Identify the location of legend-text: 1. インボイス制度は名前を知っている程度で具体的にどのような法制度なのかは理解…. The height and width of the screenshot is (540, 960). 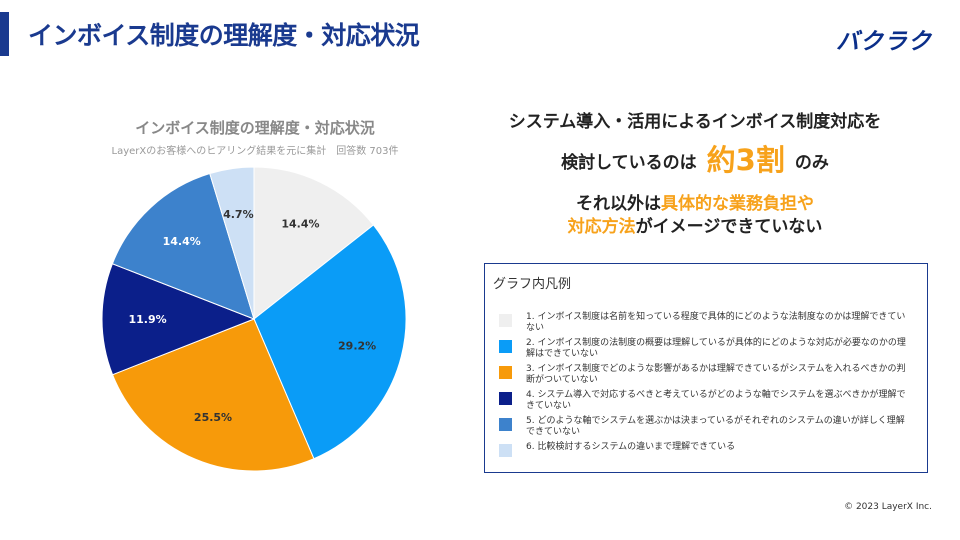
(716, 322).